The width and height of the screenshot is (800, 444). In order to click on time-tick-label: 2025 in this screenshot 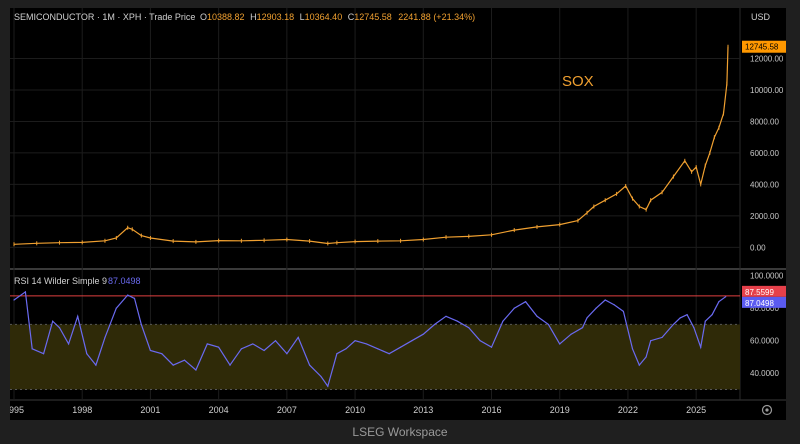, I will do `click(696, 410)`.